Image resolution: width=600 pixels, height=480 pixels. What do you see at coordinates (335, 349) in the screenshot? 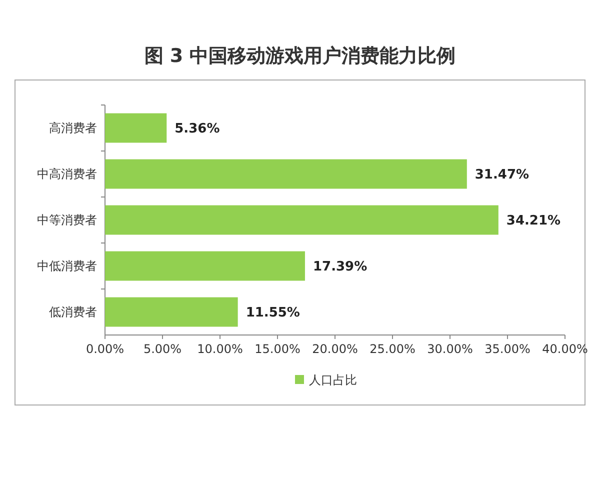
I see `x-tick-label: 20.00%` at bounding box center [335, 349].